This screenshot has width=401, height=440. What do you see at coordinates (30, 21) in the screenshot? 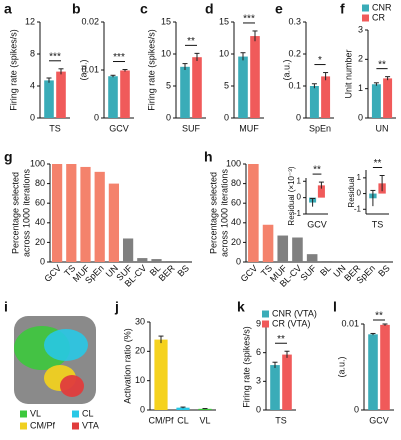
I see `y-tick-label: 12` at bounding box center [30, 21].